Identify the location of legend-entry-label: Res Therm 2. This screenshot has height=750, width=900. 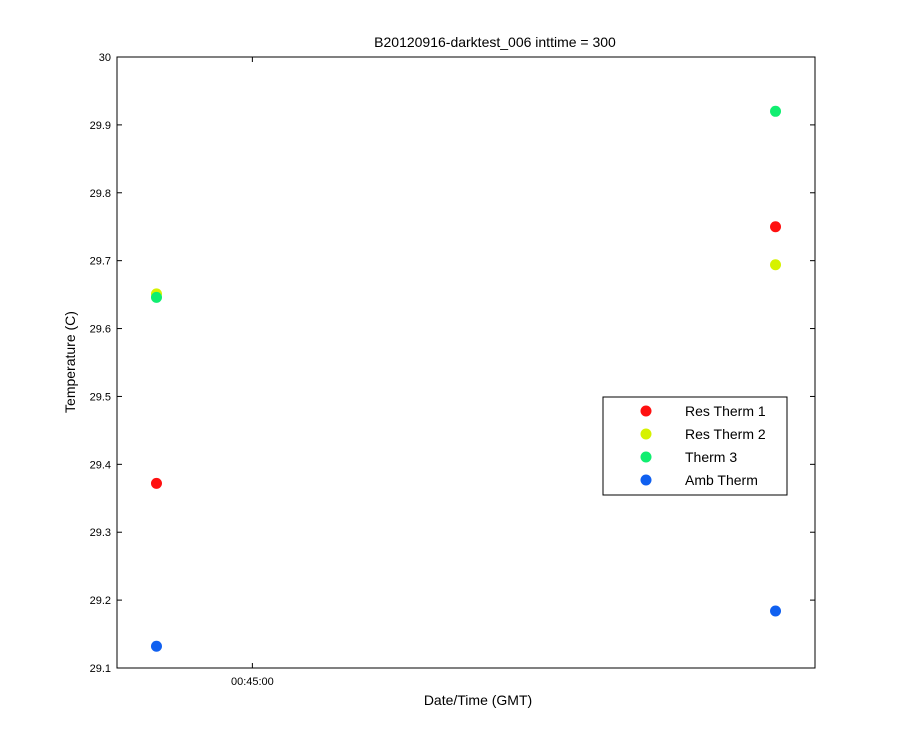
(725, 434).